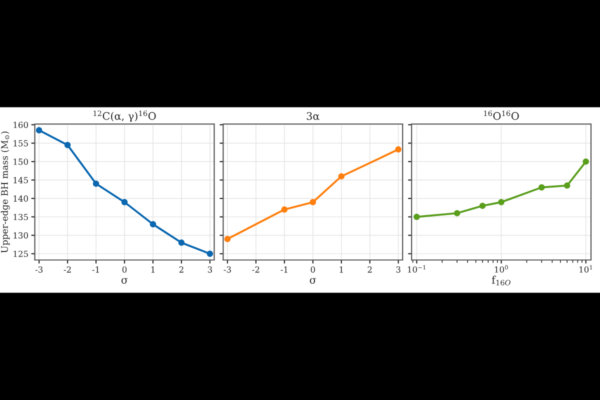 The height and width of the screenshot is (400, 600). Describe the element at coordinates (21, 235) in the screenshot. I see `y-tick-label: 130` at that location.